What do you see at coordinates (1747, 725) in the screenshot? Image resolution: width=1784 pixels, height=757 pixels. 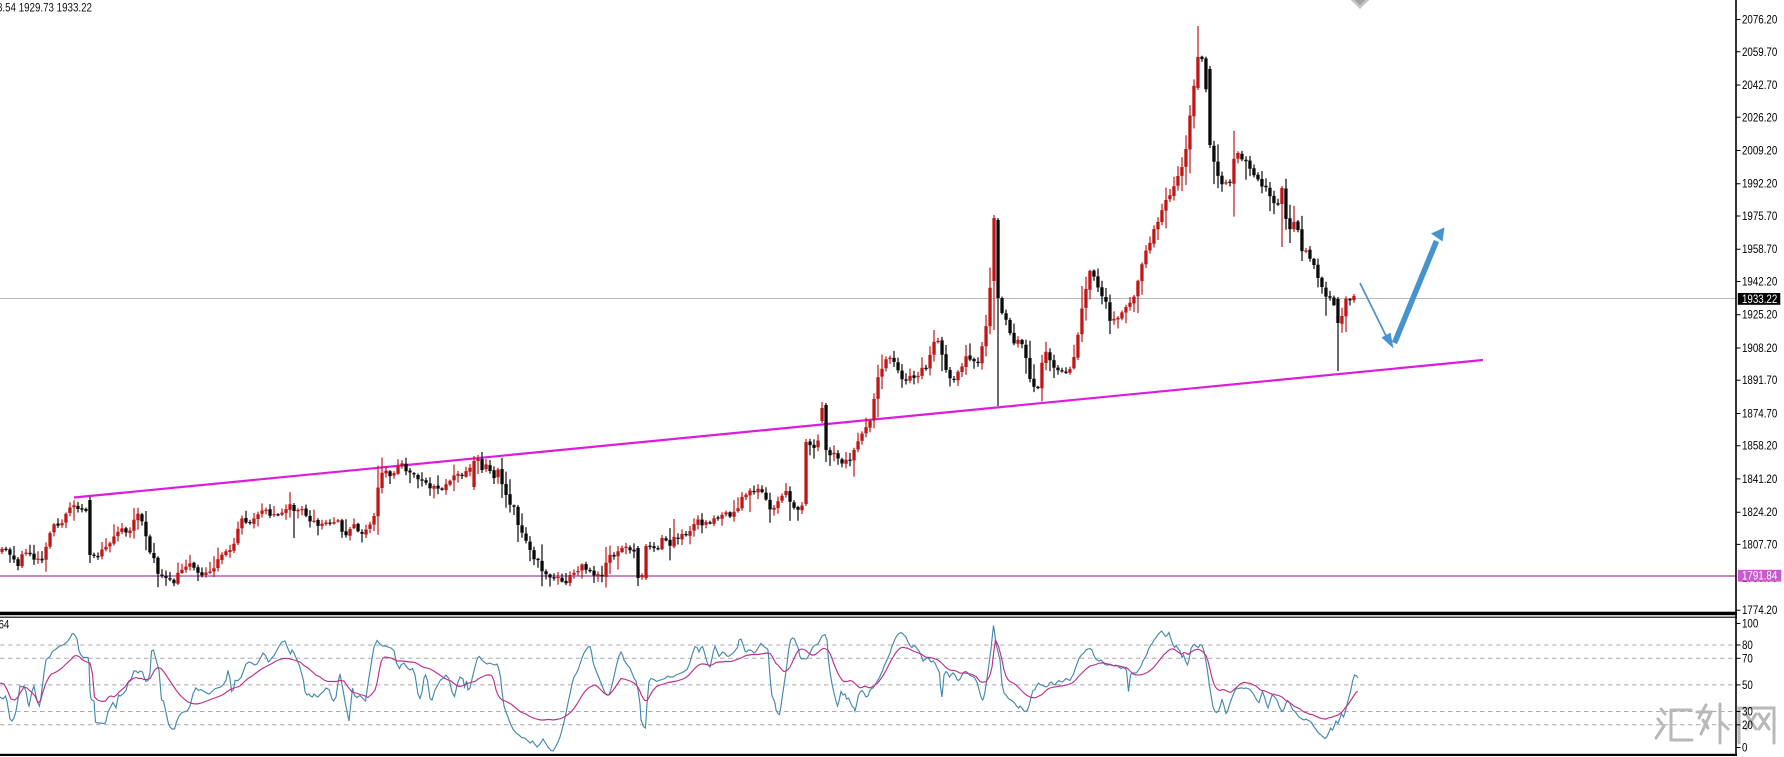 I see `svg-text: 20` at bounding box center [1747, 725].